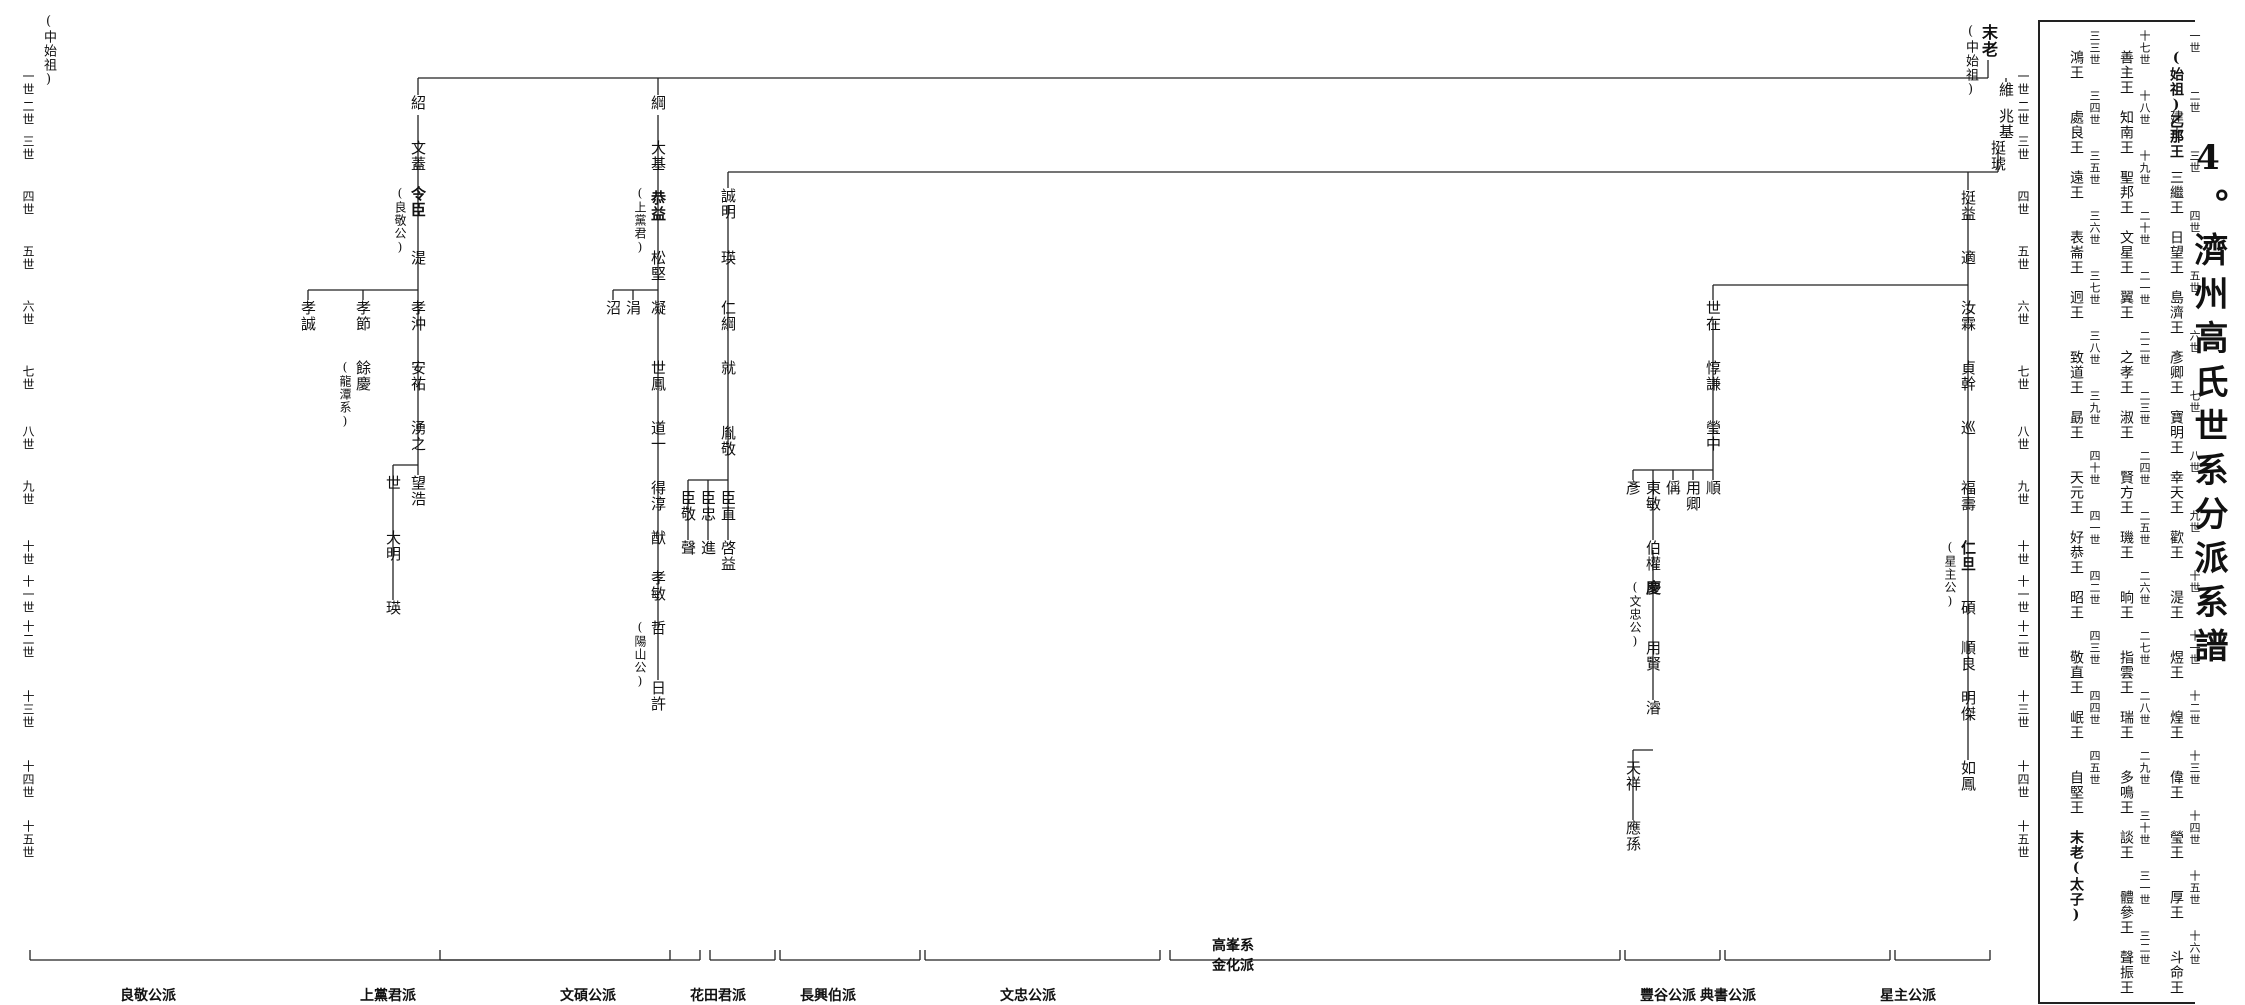 Image resolution: width=2245 pixels, height=1005 pixels. I want to click on person-note: (良敬公), so click(400, 220).